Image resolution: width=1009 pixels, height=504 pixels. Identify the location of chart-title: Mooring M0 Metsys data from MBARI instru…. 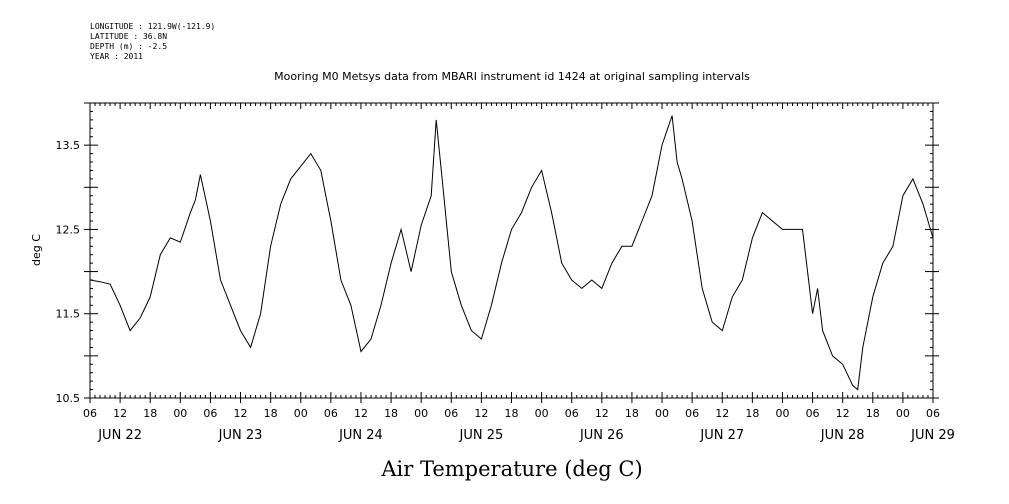
(512, 76).